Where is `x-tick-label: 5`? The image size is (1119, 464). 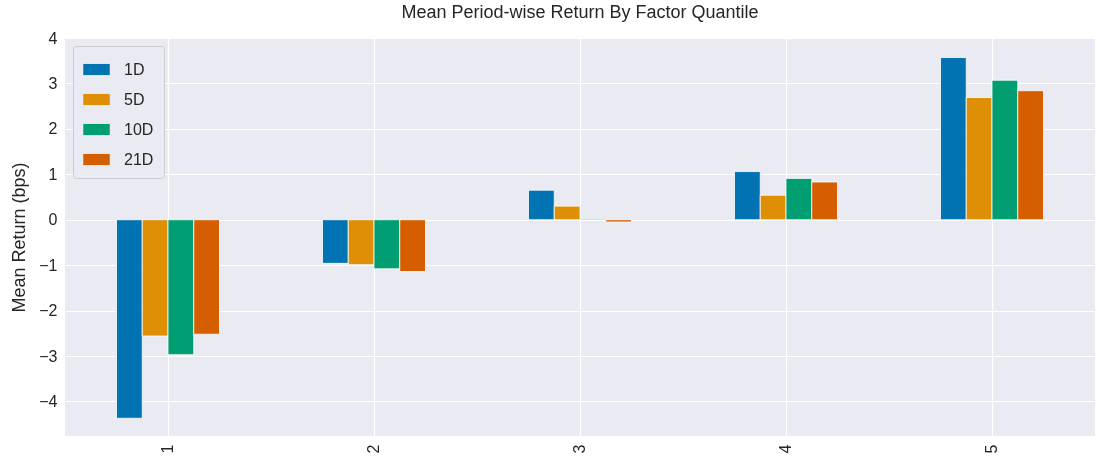
x-tick-label: 5 is located at coordinates (991, 449).